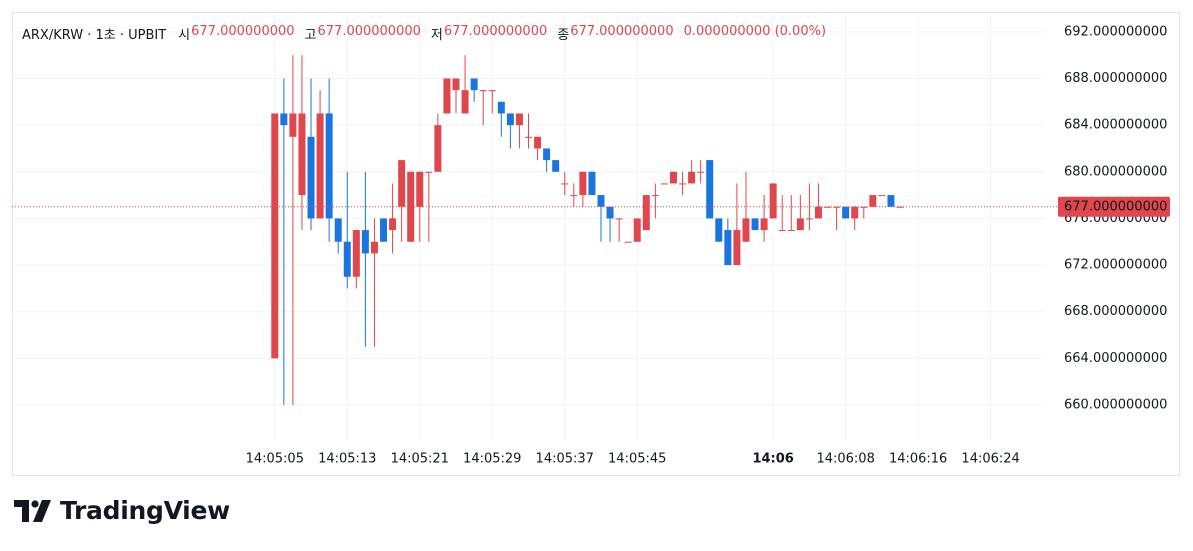 The width and height of the screenshot is (1193, 551). What do you see at coordinates (347, 459) in the screenshot?
I see `x-tick-label: 14:05:13` at bounding box center [347, 459].